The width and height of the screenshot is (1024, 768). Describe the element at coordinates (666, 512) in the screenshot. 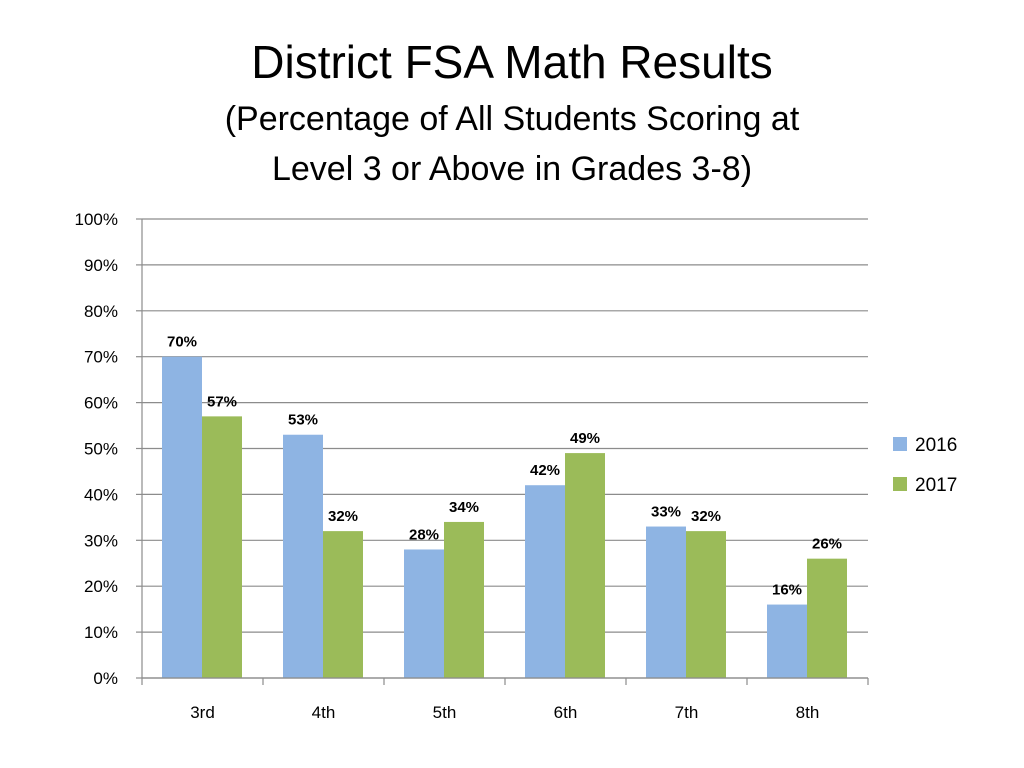

I see `data-label: 33%` at that location.